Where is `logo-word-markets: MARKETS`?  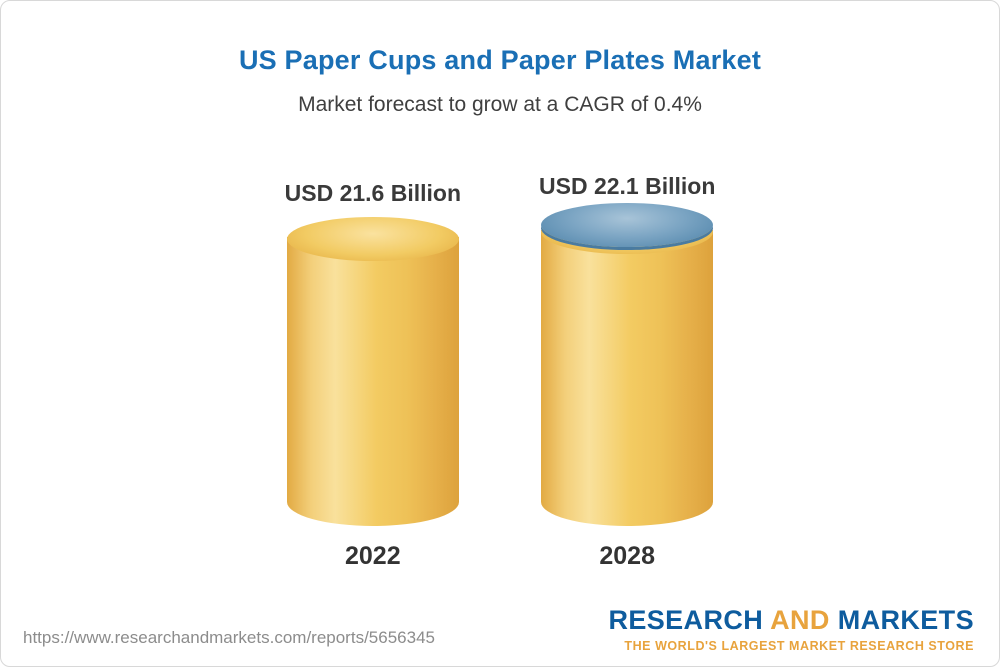 logo-word-markets: MARKETS is located at coordinates (905, 620).